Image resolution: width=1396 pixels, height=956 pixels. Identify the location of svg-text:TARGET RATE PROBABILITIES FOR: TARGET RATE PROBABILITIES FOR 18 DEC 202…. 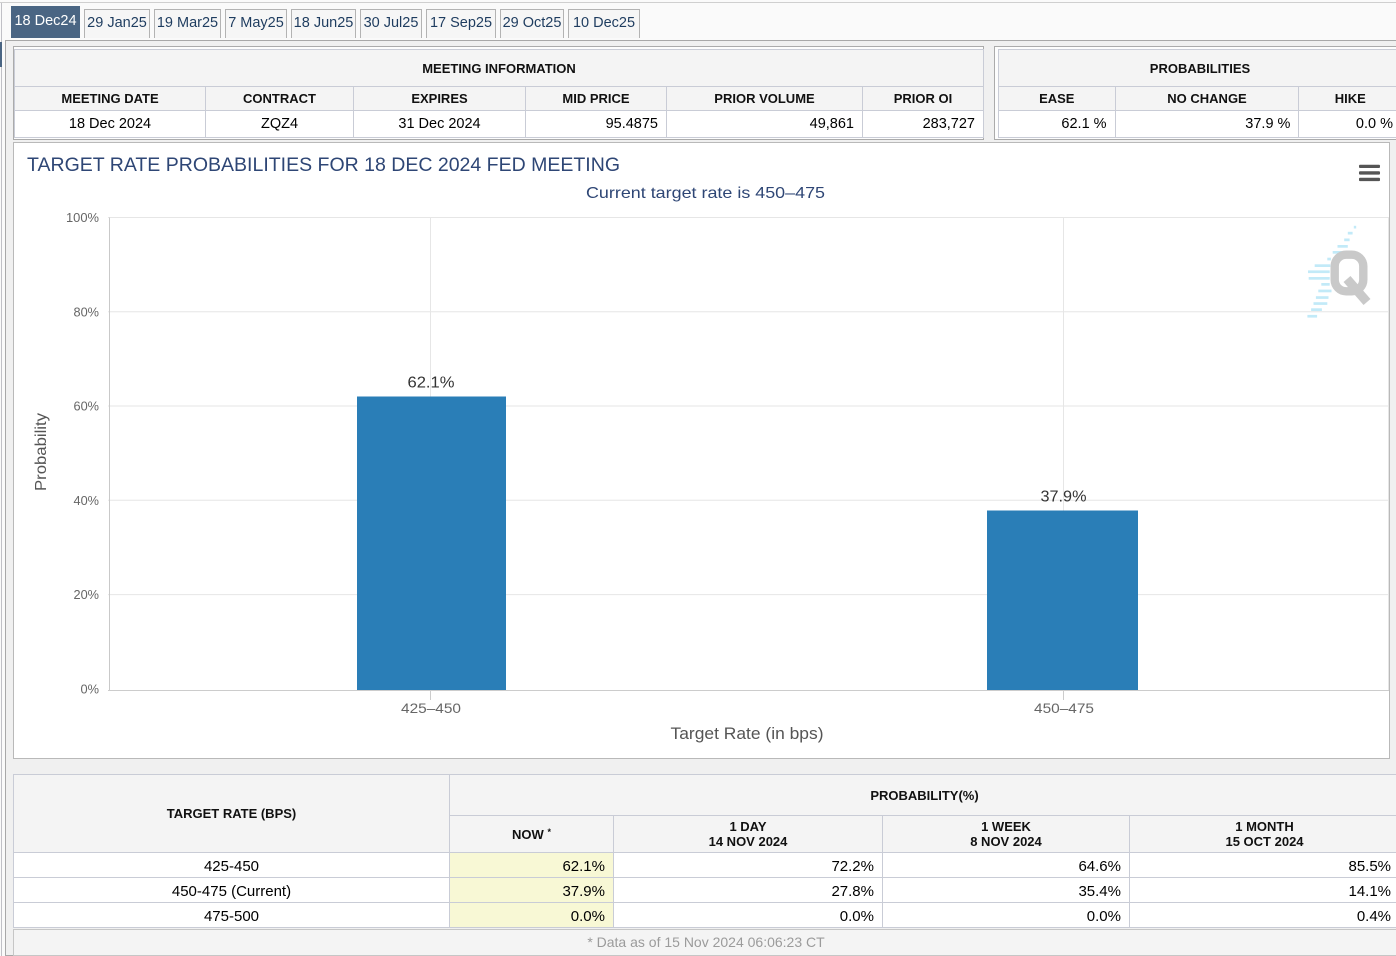
(323, 165).